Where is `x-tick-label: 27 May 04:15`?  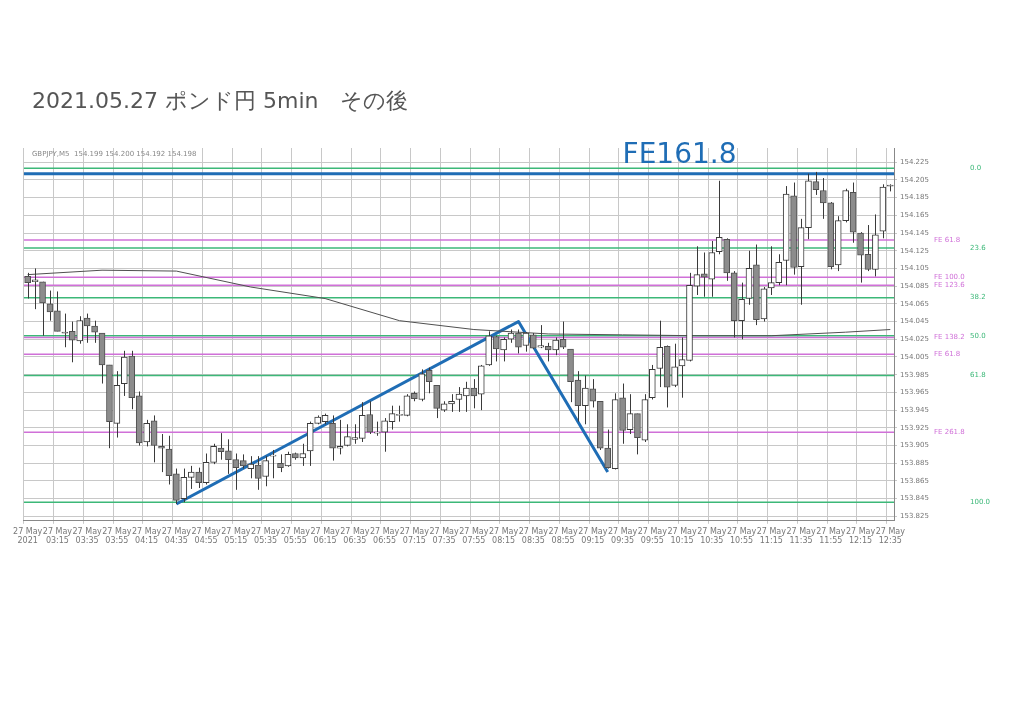
x-tick-label: 27 May 04:15 is located at coordinates (147, 536).